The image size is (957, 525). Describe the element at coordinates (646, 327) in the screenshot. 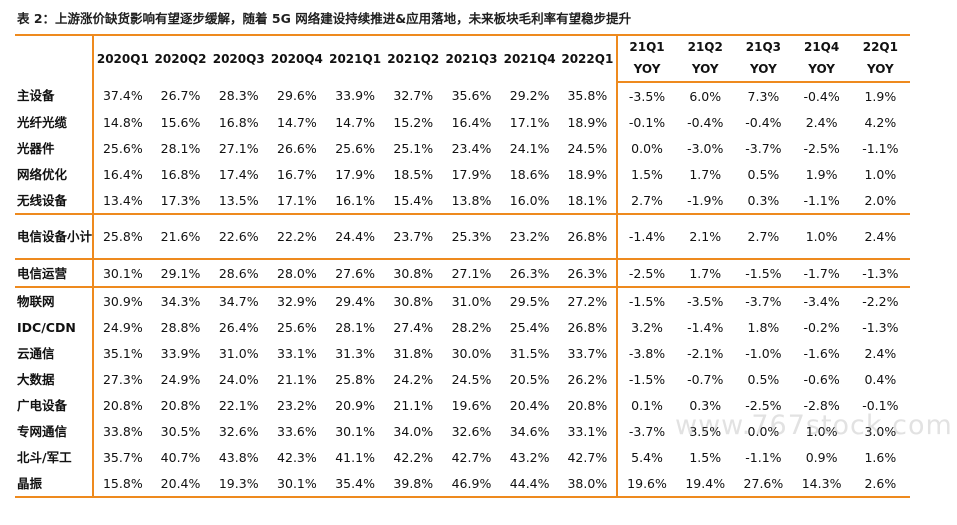

I see `yoy-cell: 3.2%` at that location.